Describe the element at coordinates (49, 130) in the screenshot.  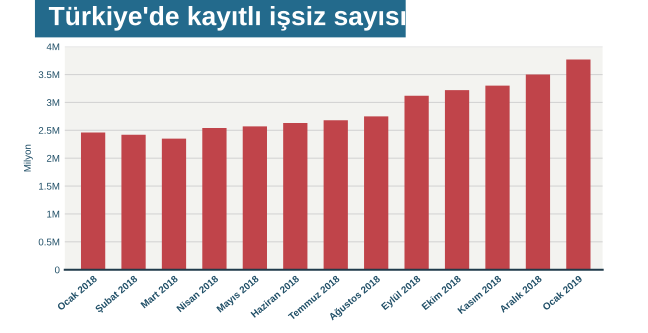
I see `y-tick-label: 2.5M` at that location.